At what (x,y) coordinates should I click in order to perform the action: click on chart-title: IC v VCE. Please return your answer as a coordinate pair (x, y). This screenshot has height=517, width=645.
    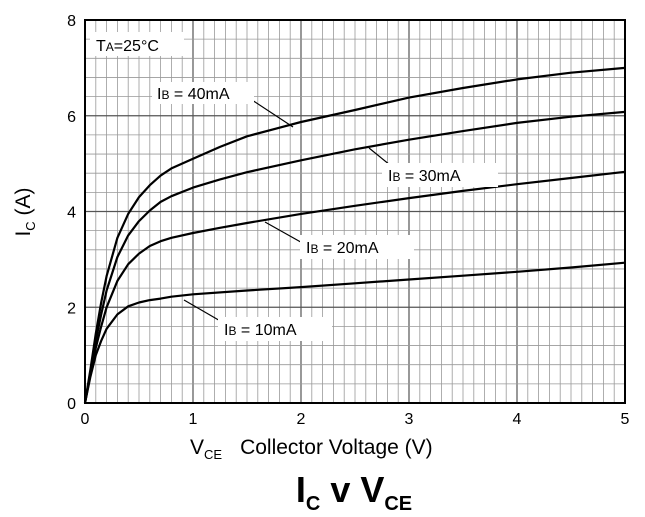
    Looking at the image, I should click on (354, 492).